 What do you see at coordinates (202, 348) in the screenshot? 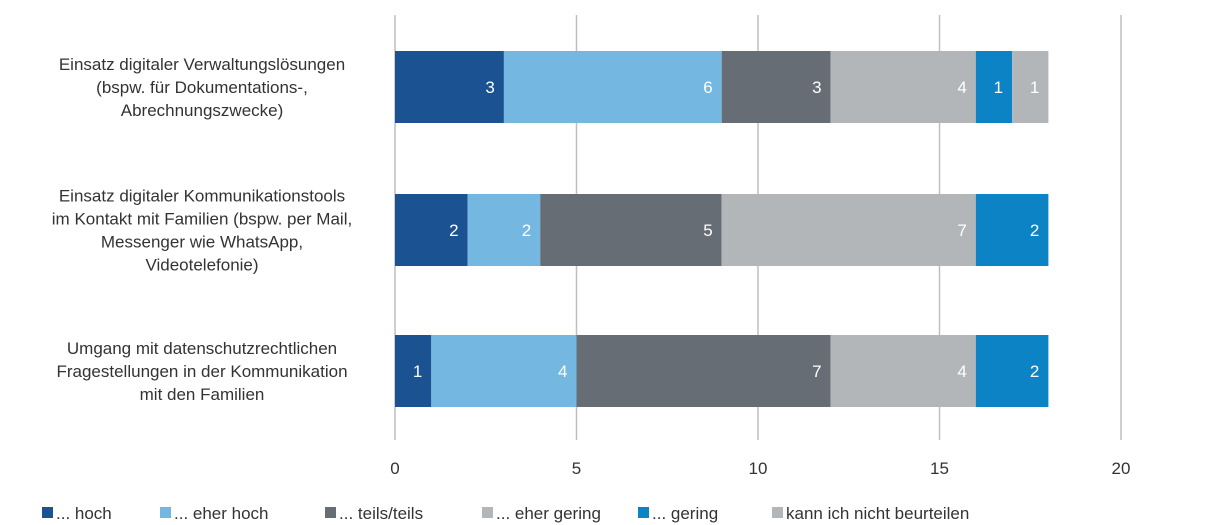
I see `category-label-line: Umgang mit datenschutzrechtlichen` at bounding box center [202, 348].